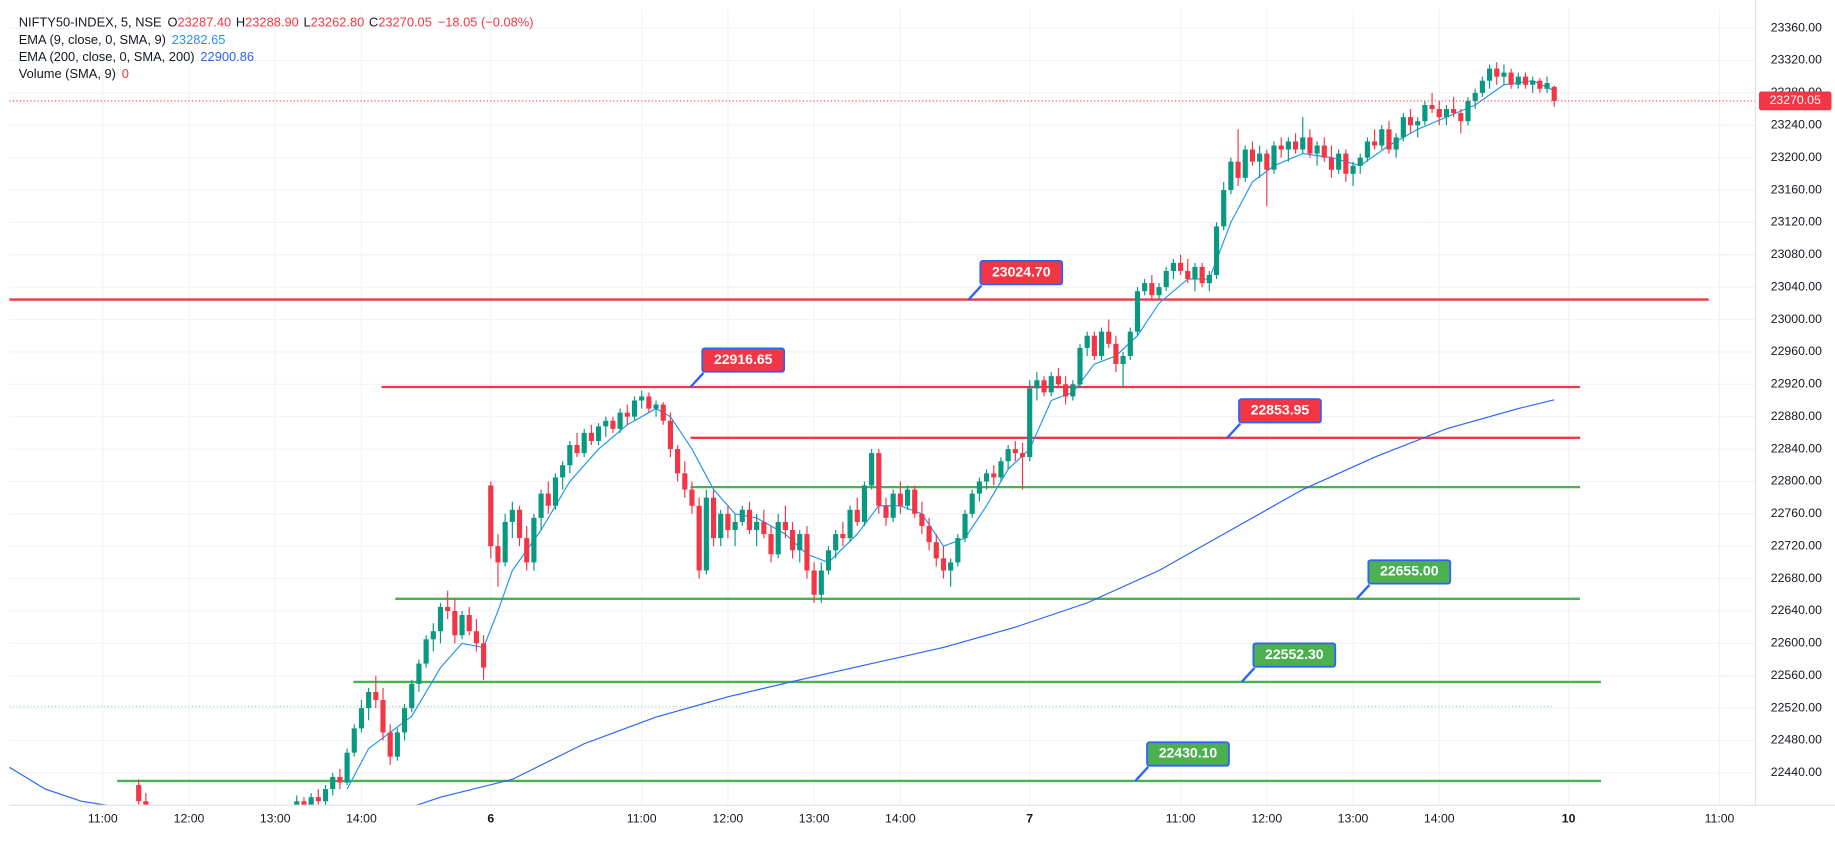  What do you see at coordinates (1796, 448) in the screenshot?
I see `y-tick-label: 22840.00` at bounding box center [1796, 448].